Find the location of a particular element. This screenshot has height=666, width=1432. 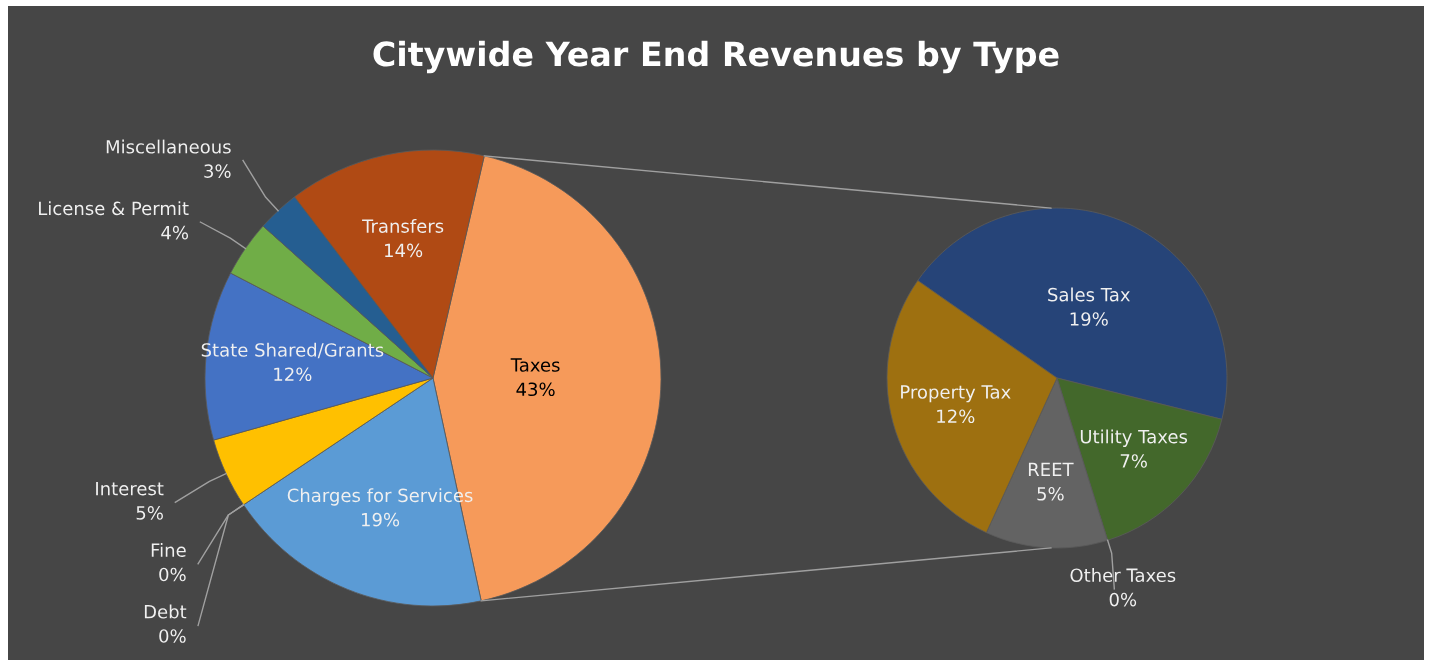

slice-label: Sales Tax is located at coordinates (1089, 294).